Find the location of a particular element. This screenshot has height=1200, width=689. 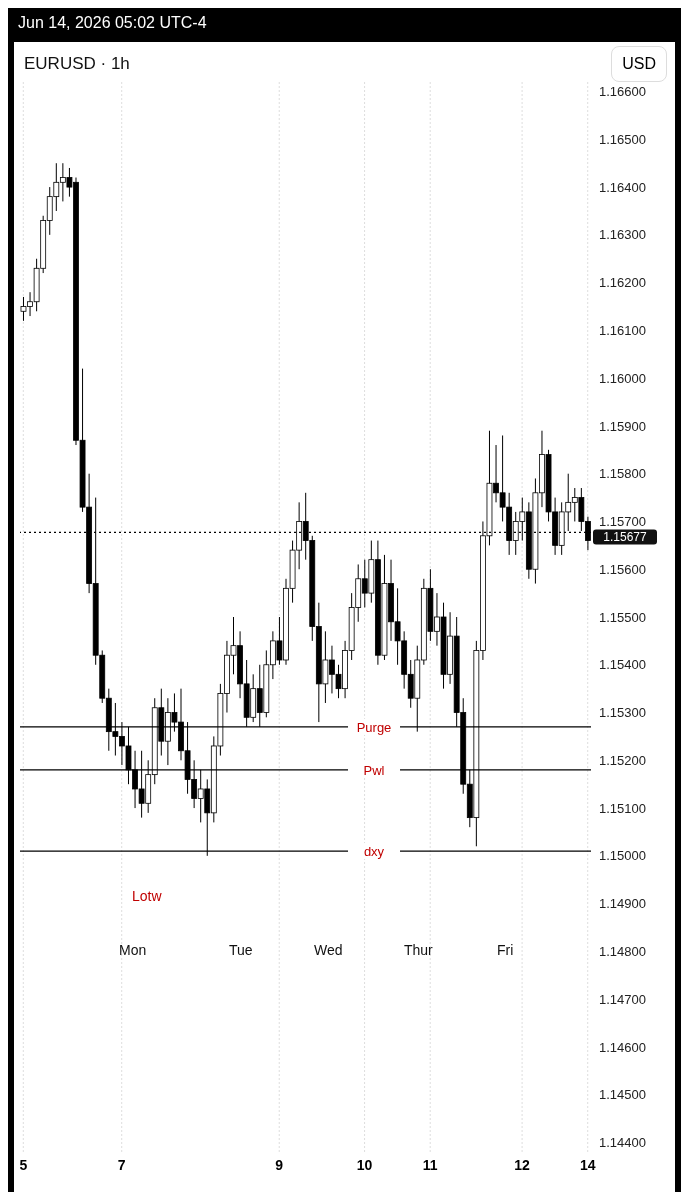

x-tick-label: 14 is located at coordinates (587, 1164).